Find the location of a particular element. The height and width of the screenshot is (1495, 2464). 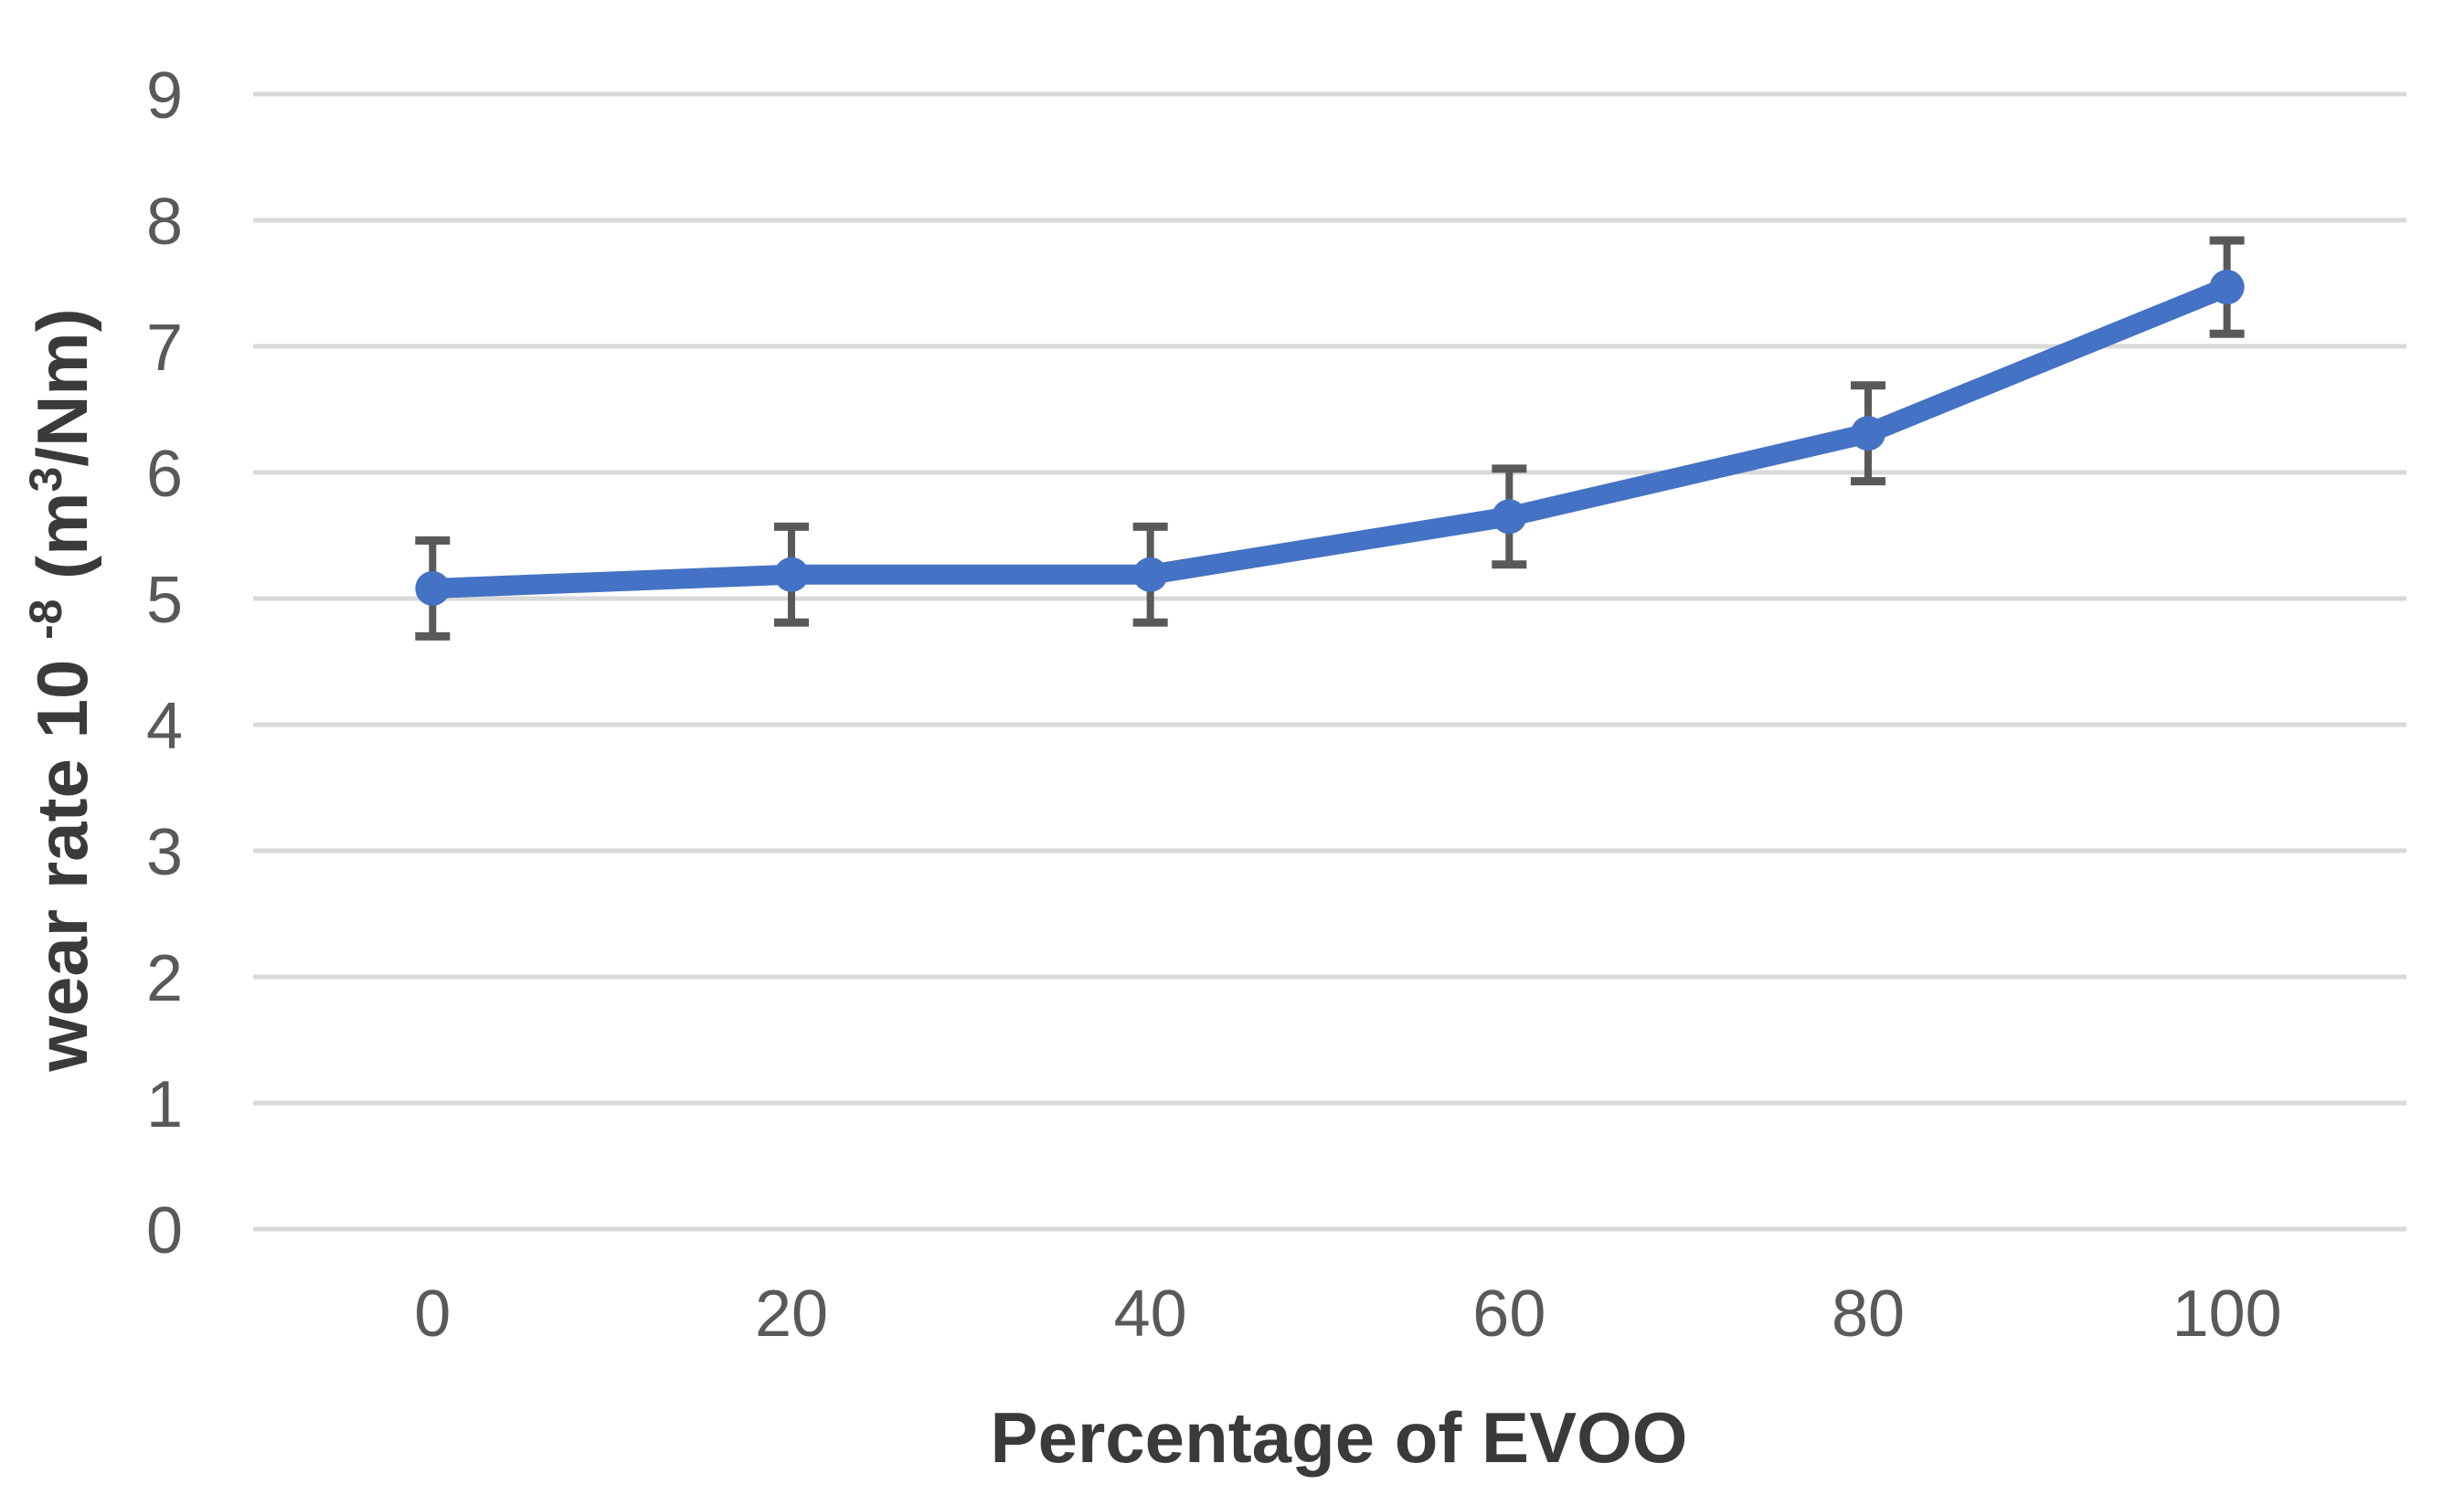

y-axis-title-superscript: 3 is located at coordinates (45, 480).